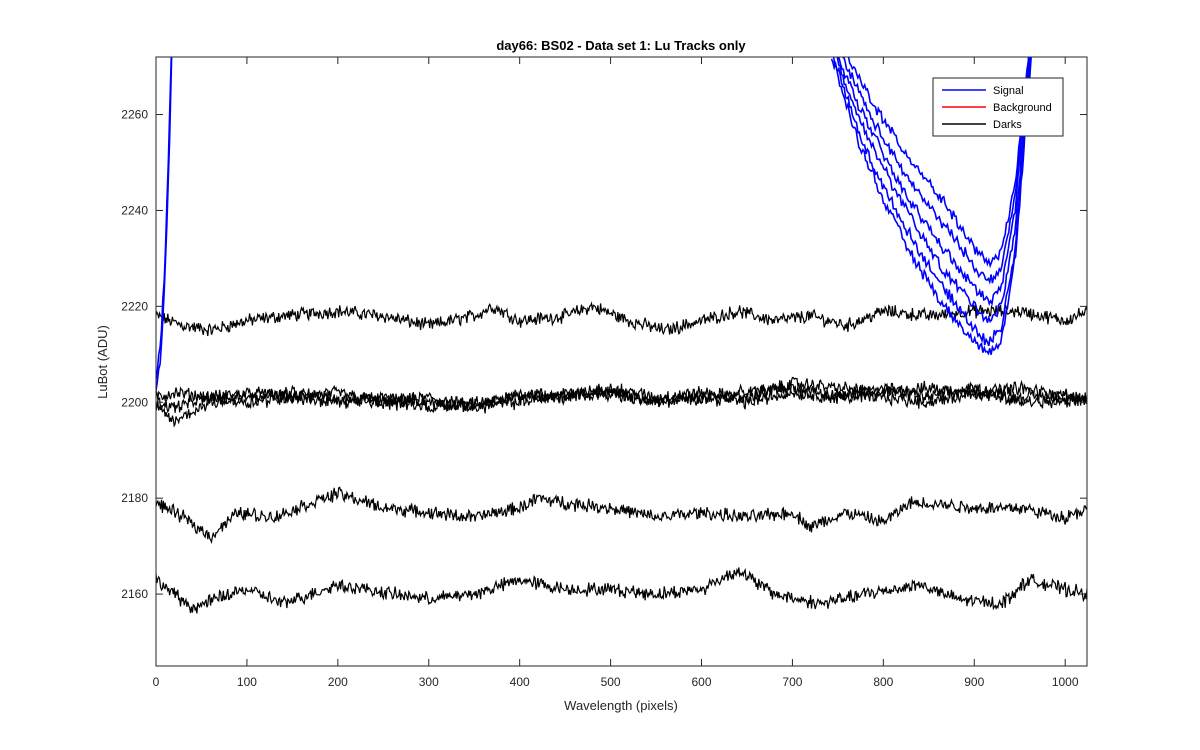 The width and height of the screenshot is (1200, 750). I want to click on x-tick-label-3: 300, so click(429, 682).